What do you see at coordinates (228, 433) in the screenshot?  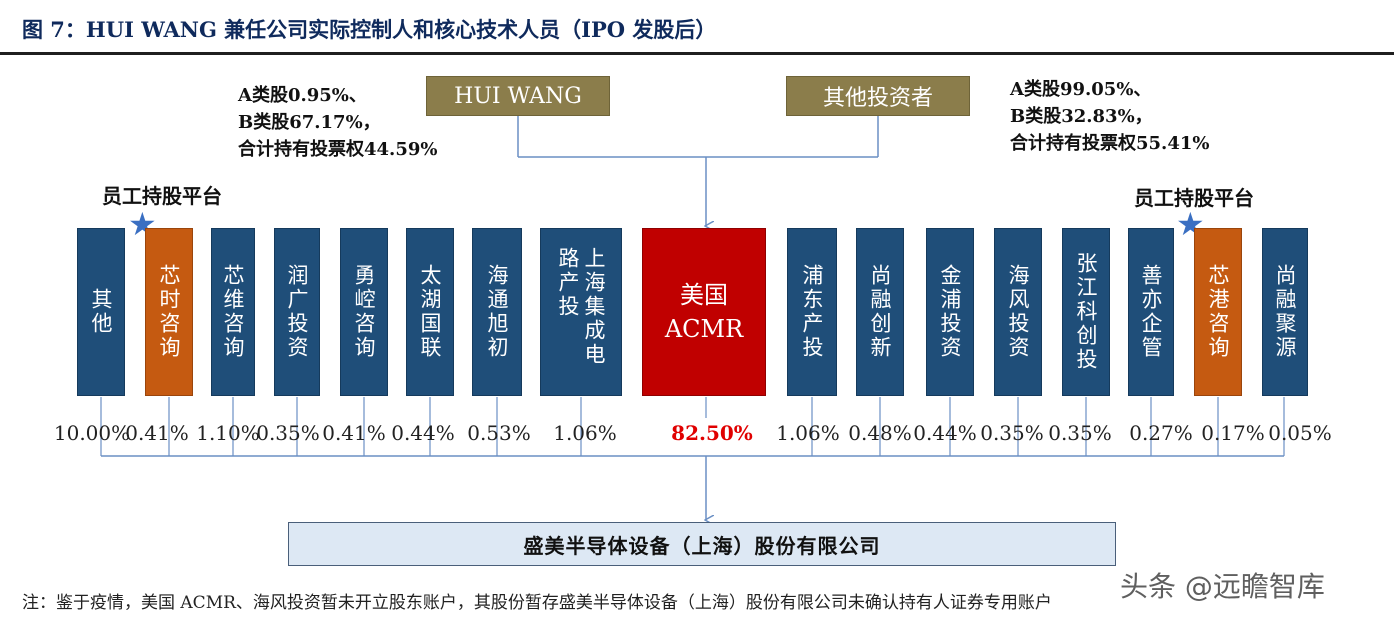 I see `shareholding-percentage: 1.10%` at bounding box center [228, 433].